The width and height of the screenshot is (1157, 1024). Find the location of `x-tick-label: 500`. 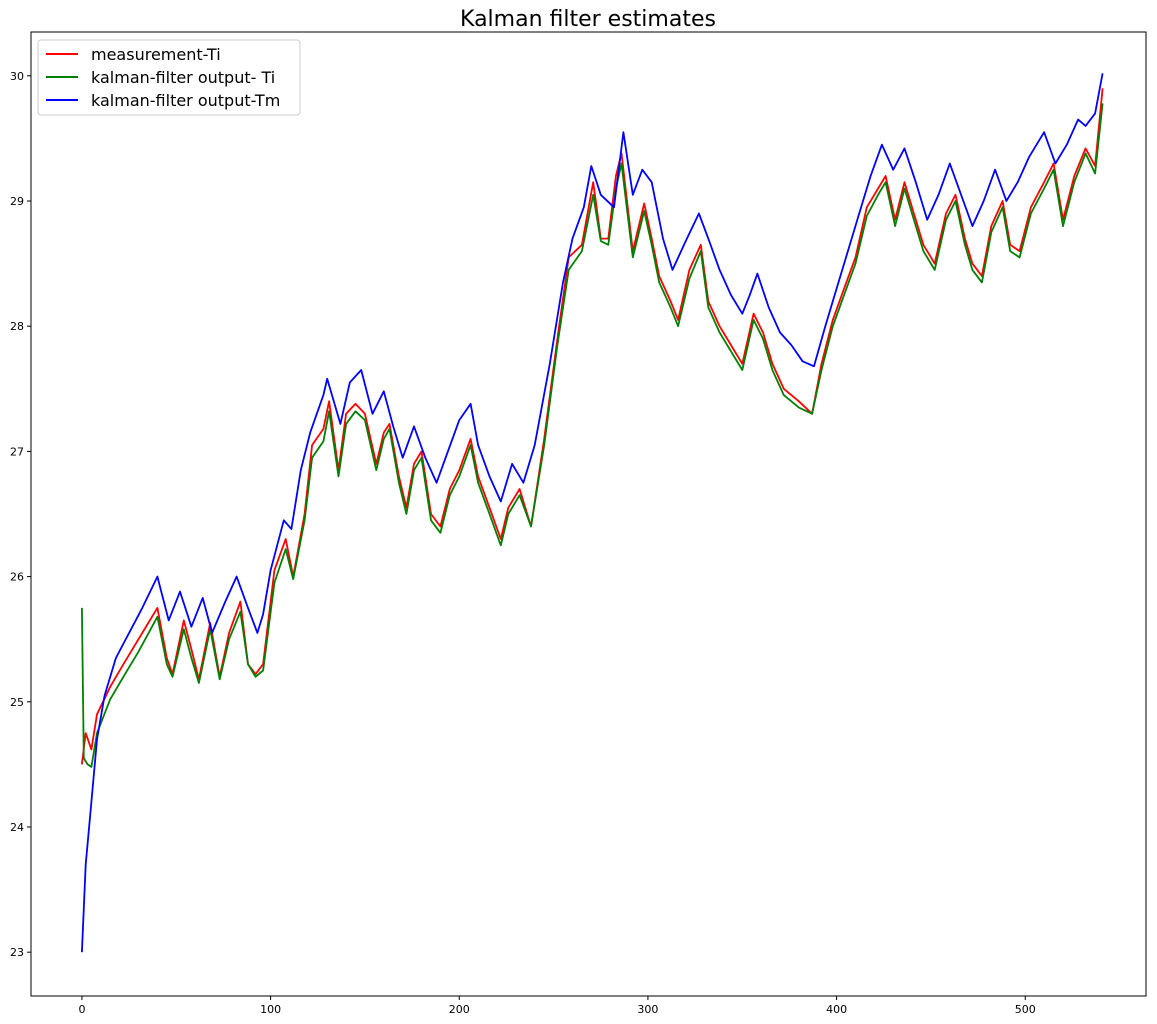

x-tick-label: 500 is located at coordinates (1025, 1009).